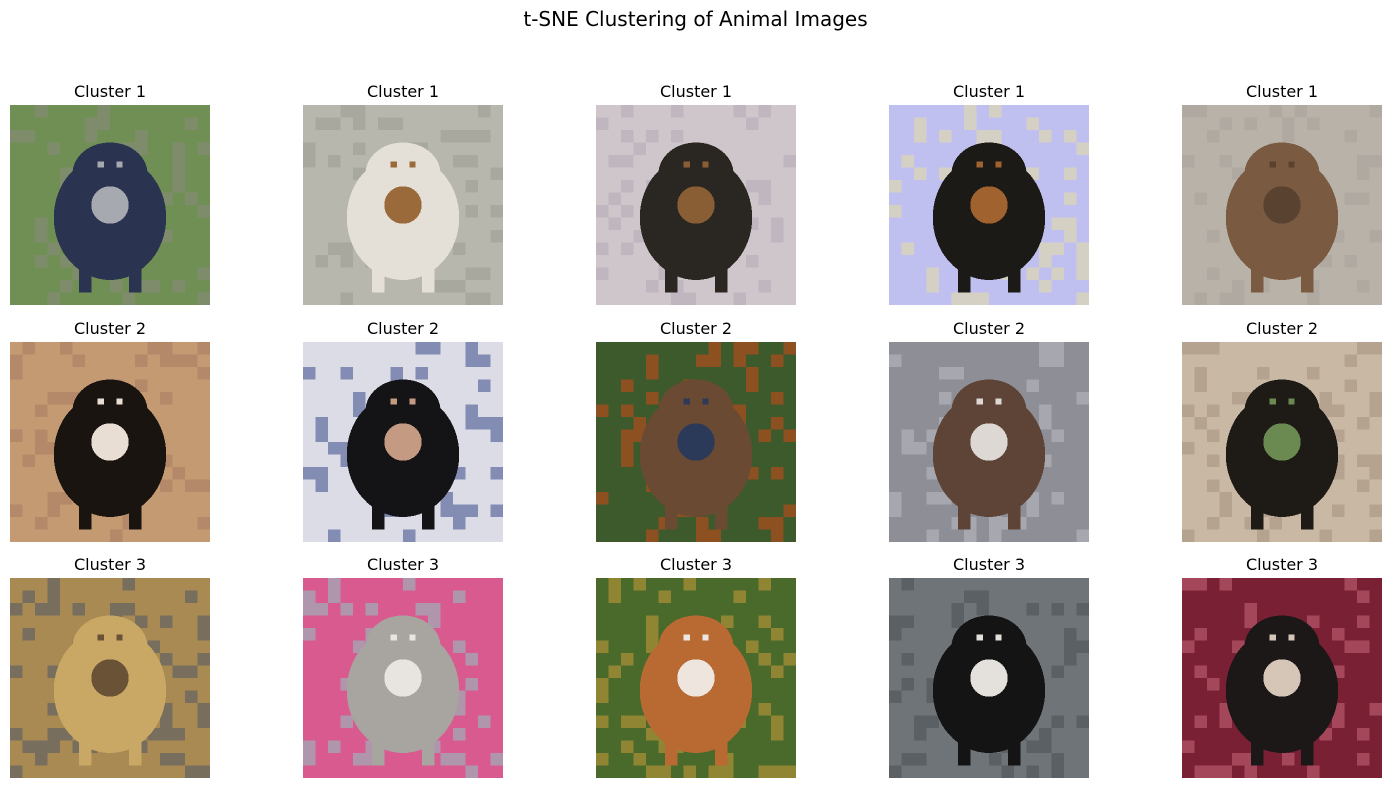 This screenshot has width=1391, height=788. Describe the element at coordinates (695, 19) in the screenshot. I see `figure-title: t-SNE Clustering of Animal Images` at that location.